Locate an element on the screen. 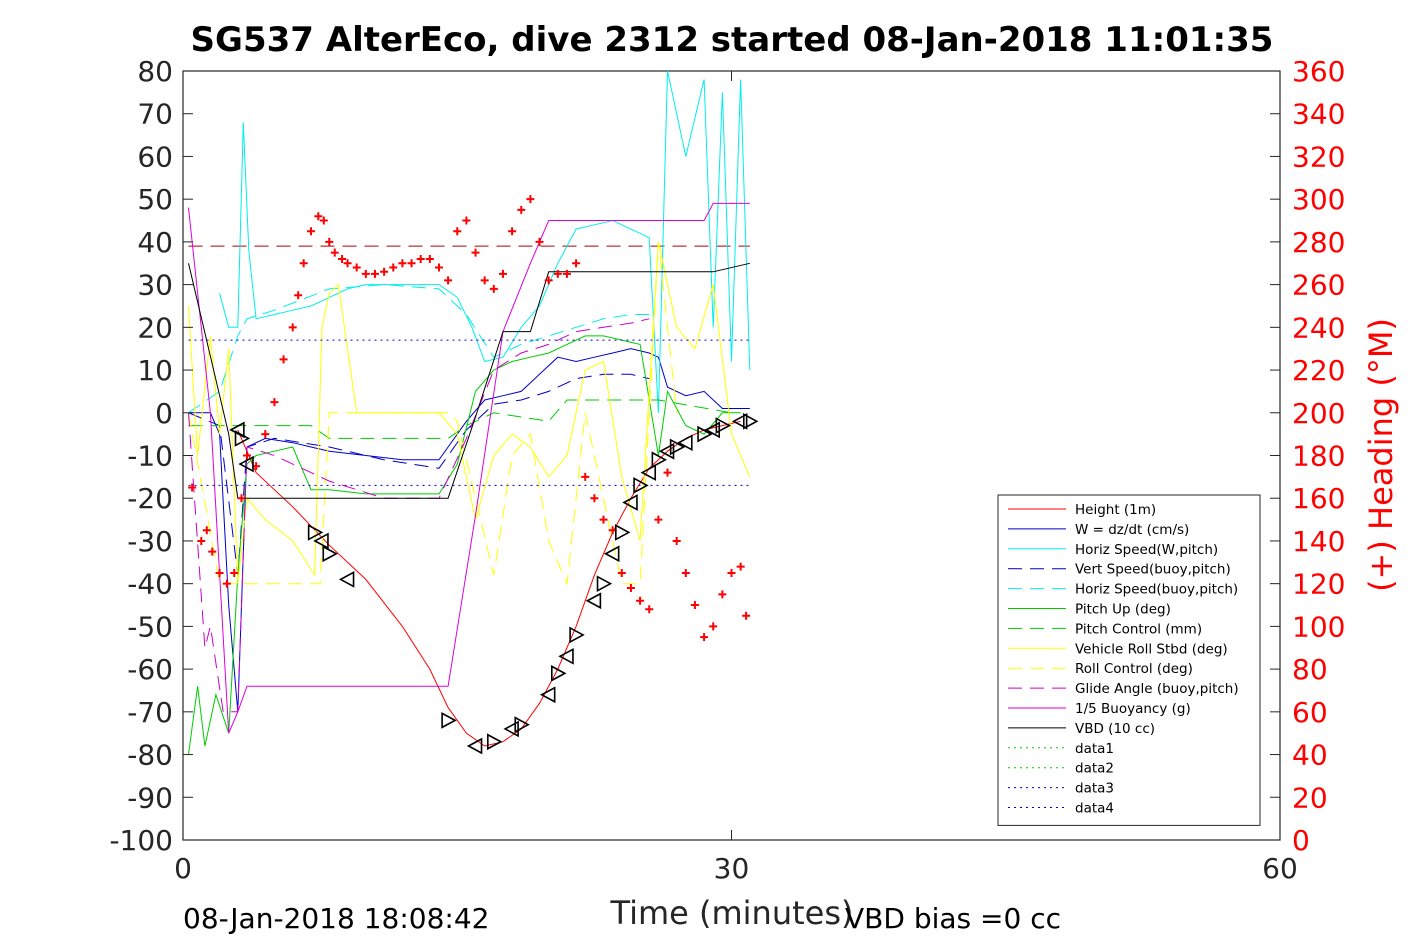  legend-entry: Pitch Up (deg) is located at coordinates (1123, 610).